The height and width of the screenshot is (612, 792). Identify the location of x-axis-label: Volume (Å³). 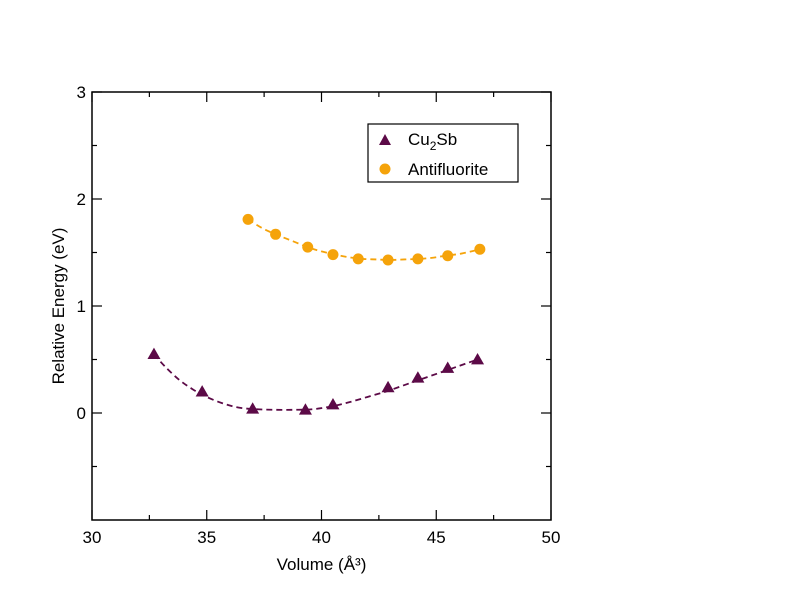
(322, 564).